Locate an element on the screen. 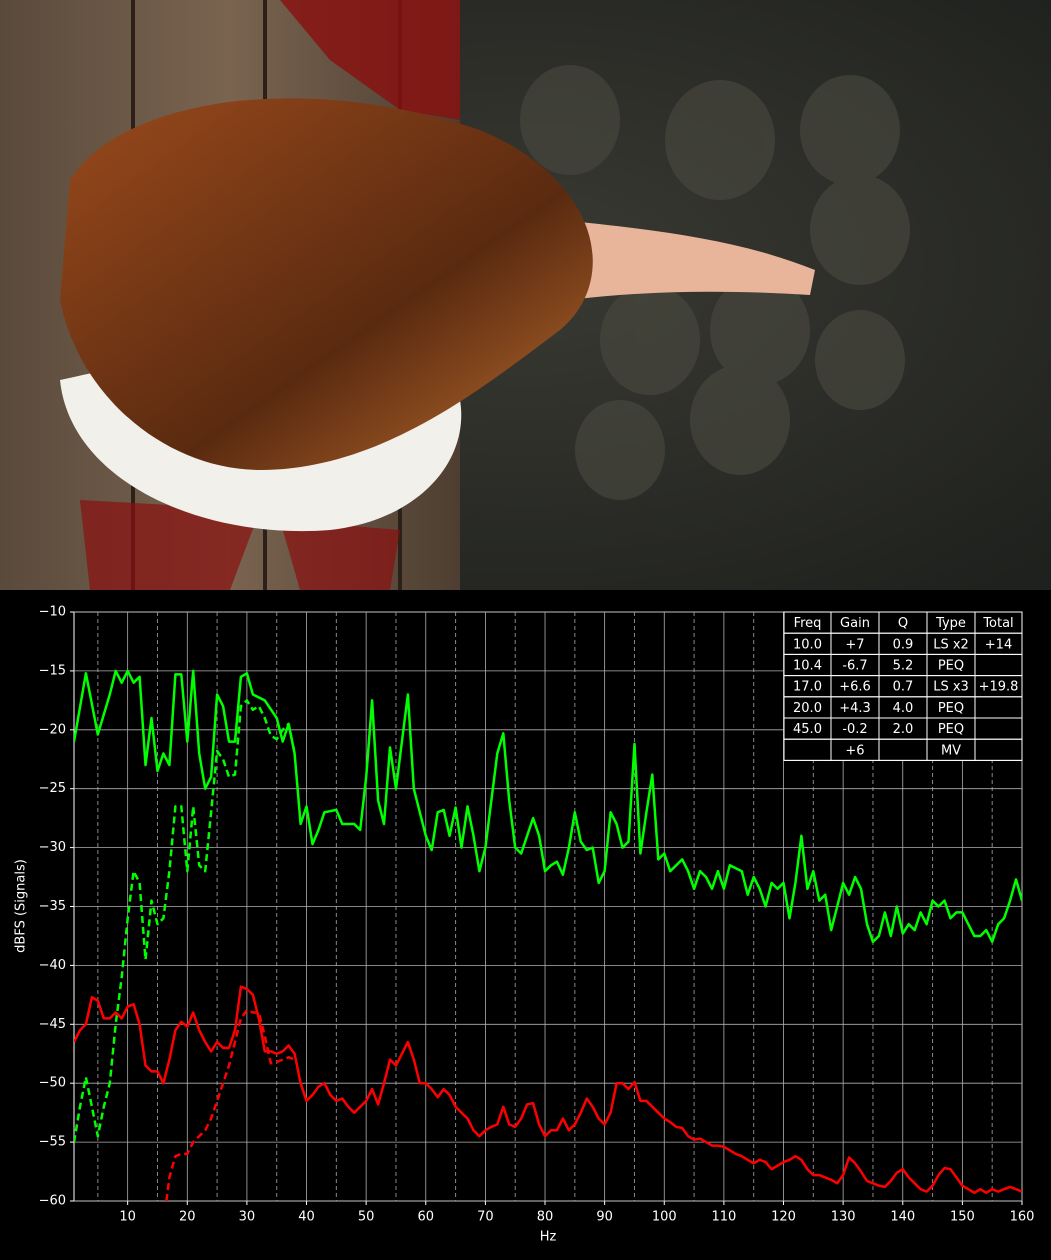 The image size is (1051, 1260). y-tick-label: −55 is located at coordinates (52, 1142).